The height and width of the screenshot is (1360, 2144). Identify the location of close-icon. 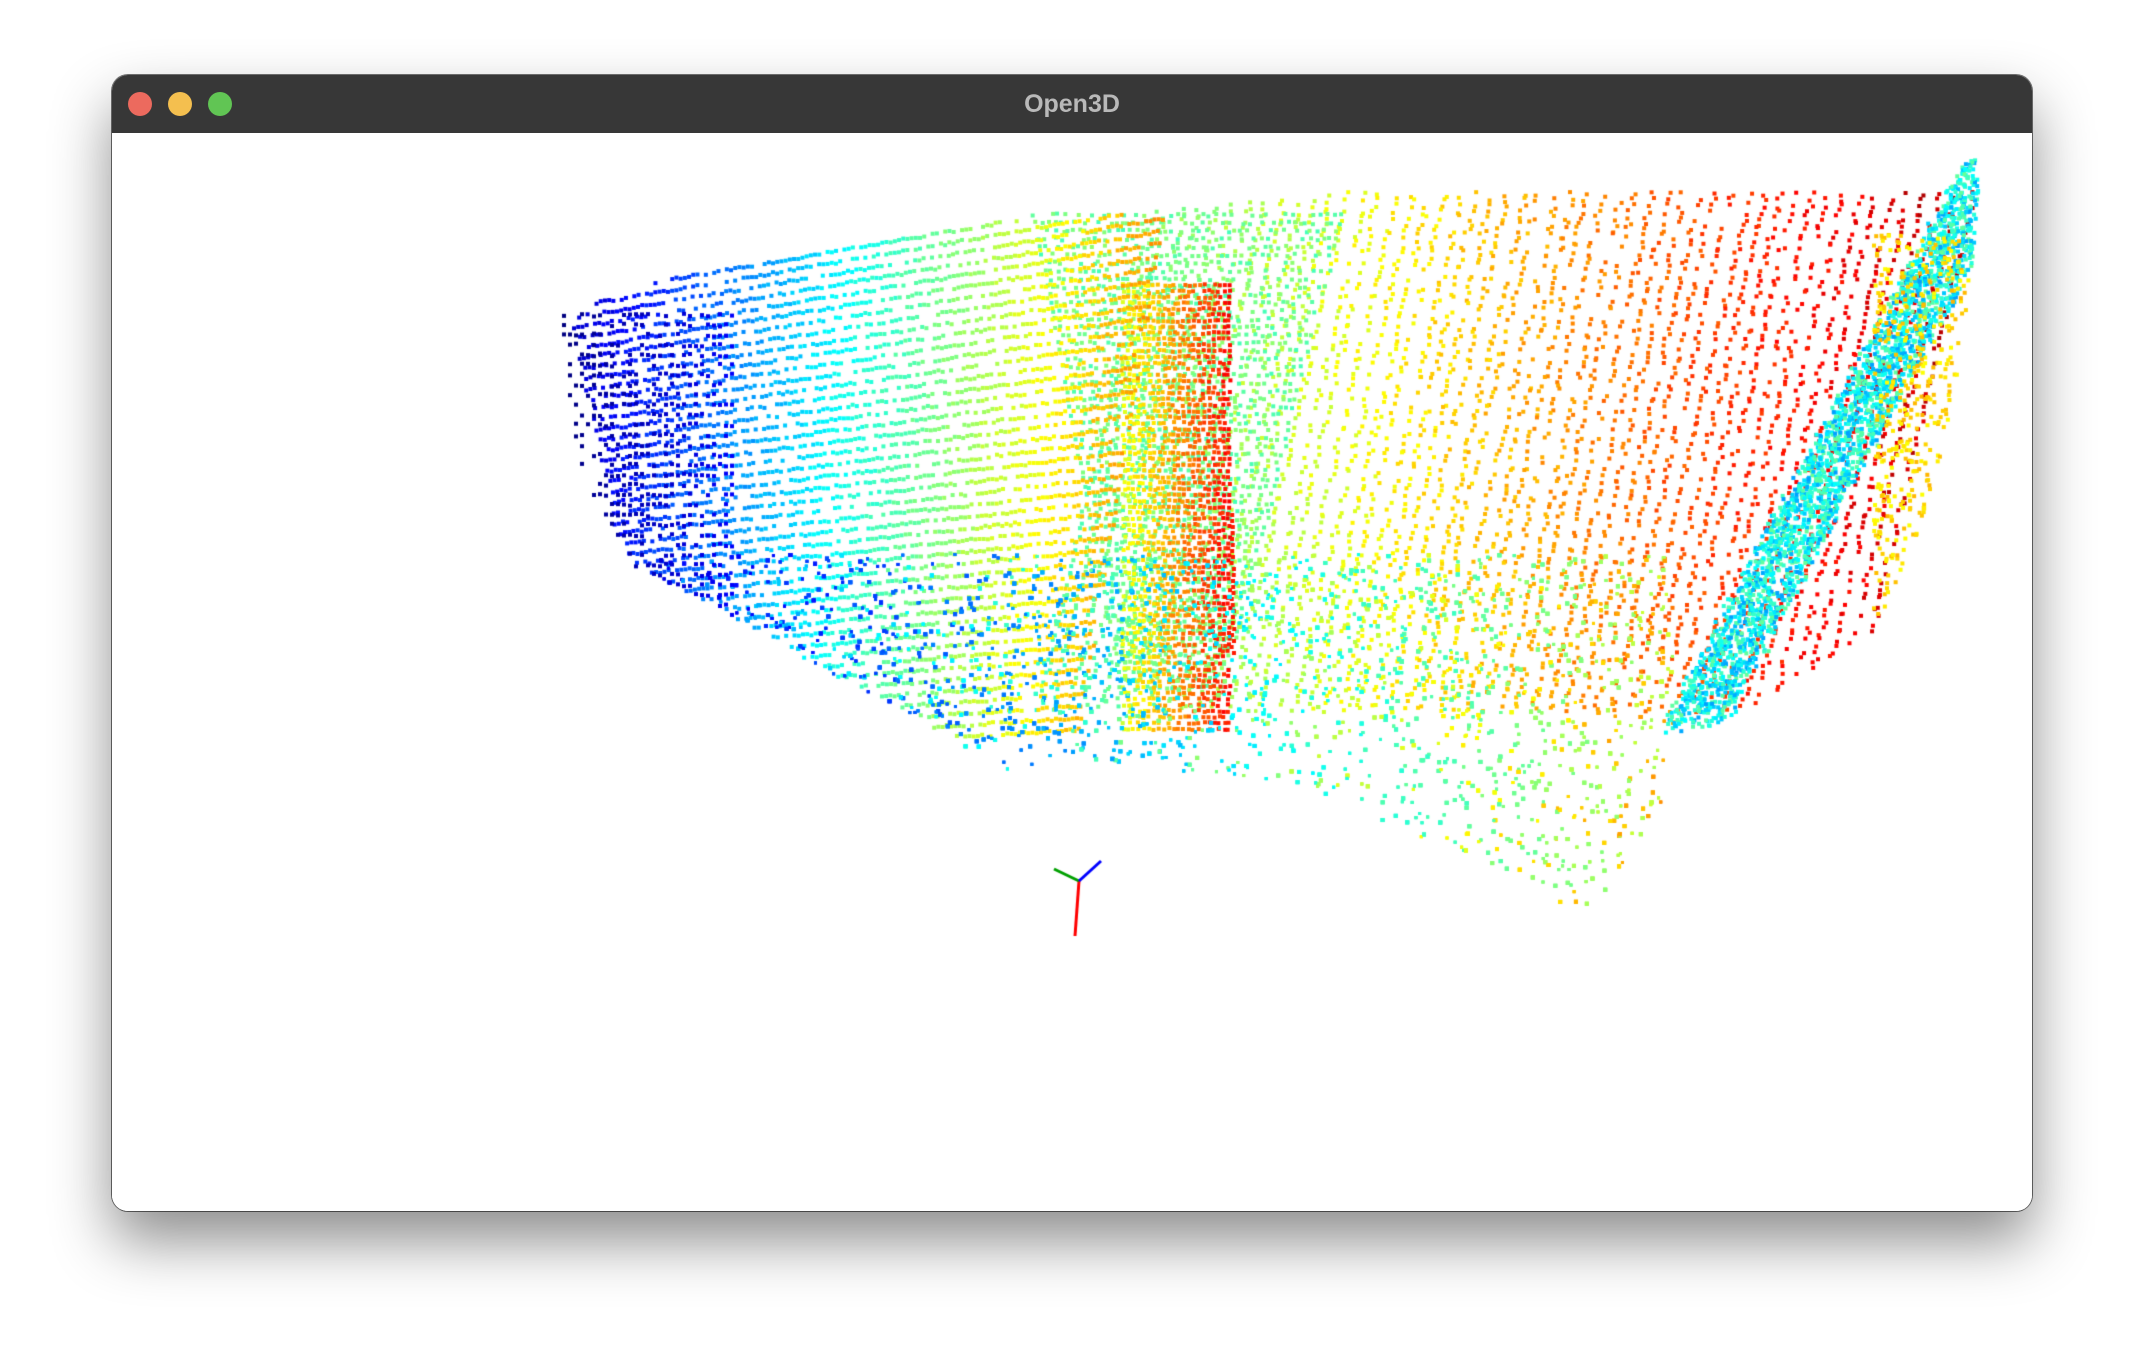
(140, 104).